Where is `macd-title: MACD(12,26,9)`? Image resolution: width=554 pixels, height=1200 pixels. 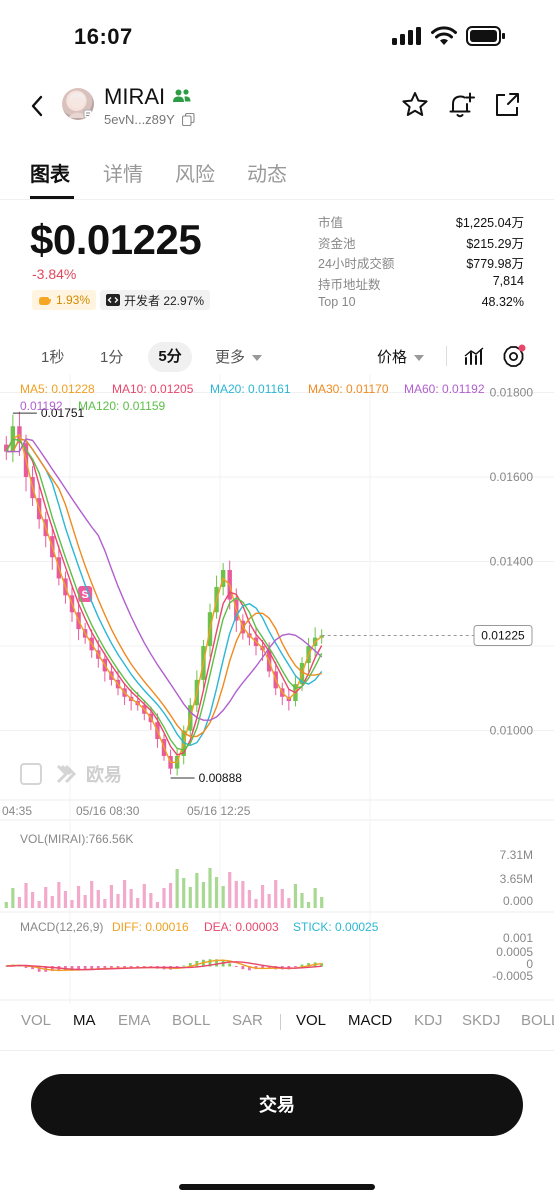 macd-title: MACD(12,26,9) is located at coordinates (61, 927).